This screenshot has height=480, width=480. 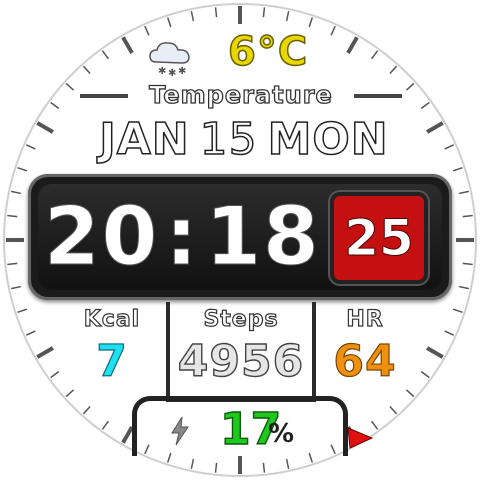 I want to click on steps-label: Steps, so click(x=241, y=319).